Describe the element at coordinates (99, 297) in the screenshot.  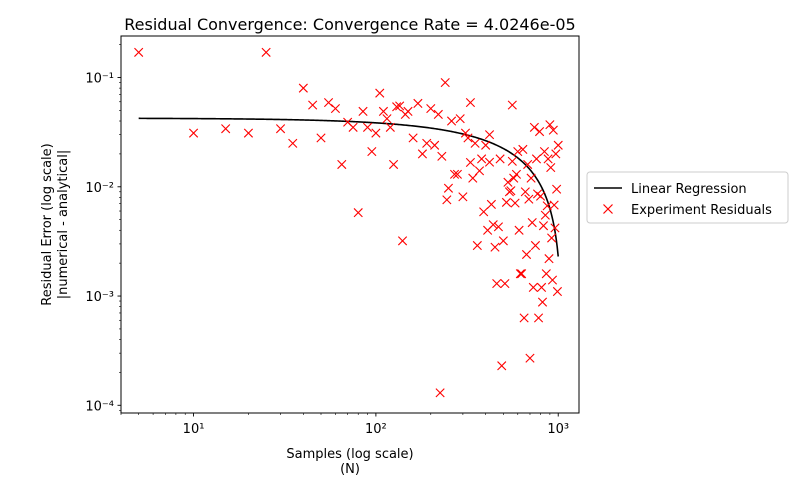
I see `y-tick-label: 10⁻³` at that location.